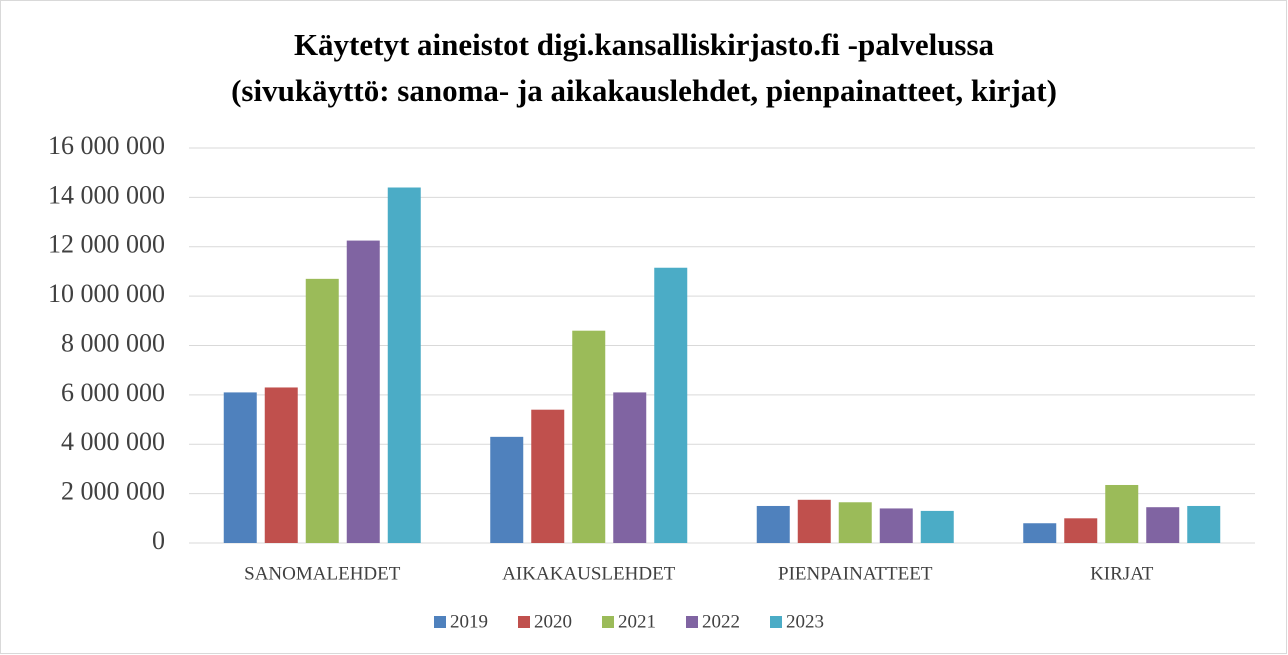 The width and height of the screenshot is (1288, 655). What do you see at coordinates (106, 145) in the screenshot?
I see `y-tick-label: 16 000 000` at bounding box center [106, 145].